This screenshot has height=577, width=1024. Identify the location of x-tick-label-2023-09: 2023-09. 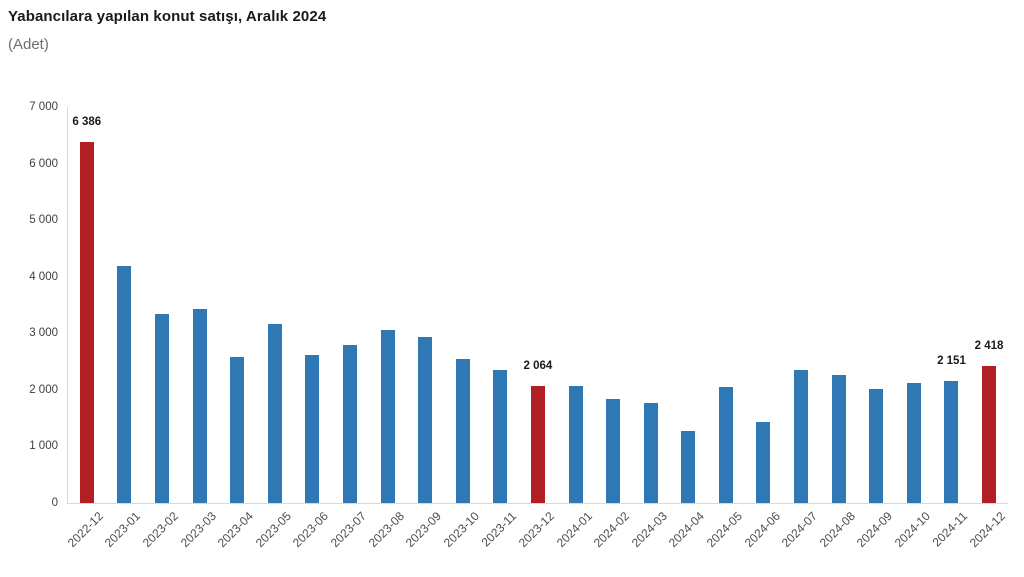
(424, 530).